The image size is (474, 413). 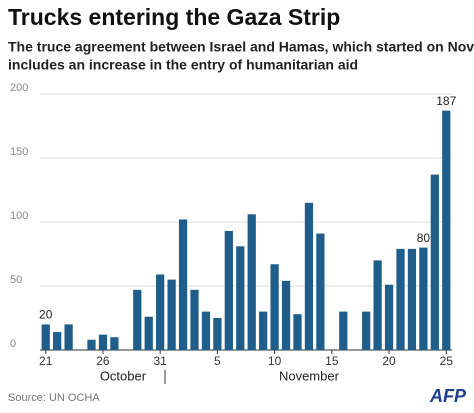 I want to click on logo: AFP, so click(x=448, y=396).